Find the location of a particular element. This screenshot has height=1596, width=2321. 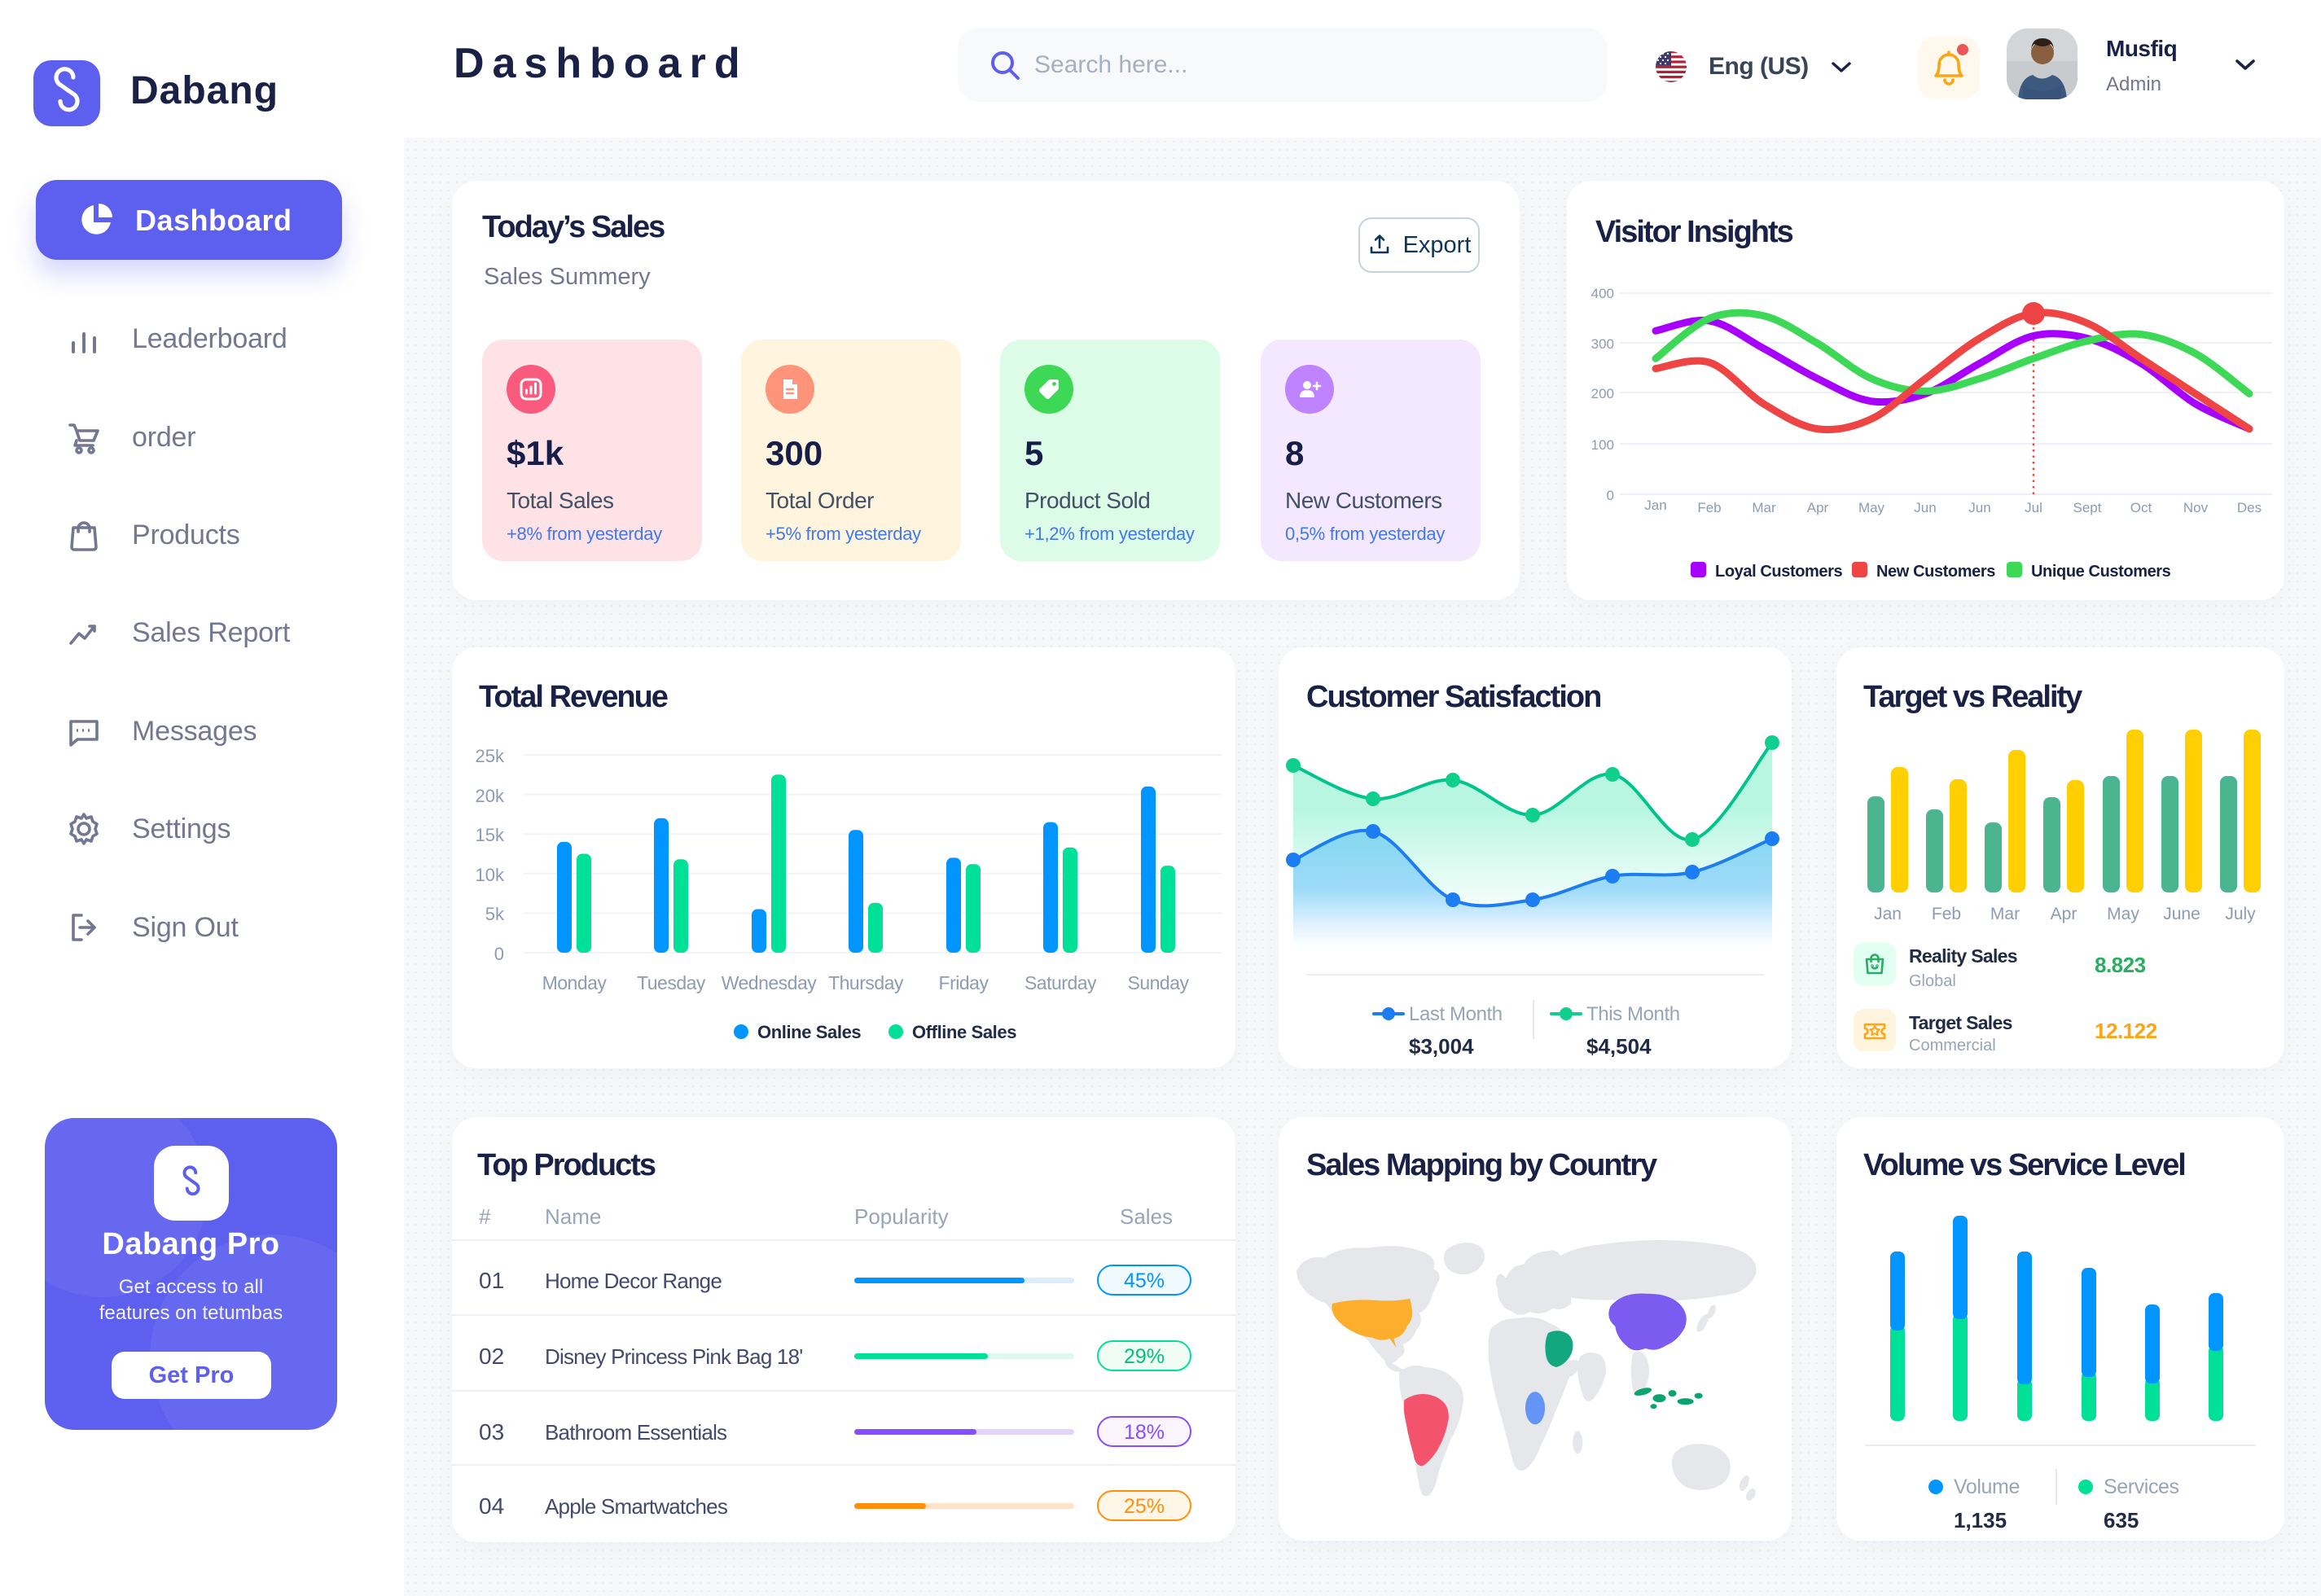

svg-text: 25k is located at coordinates (490, 756).